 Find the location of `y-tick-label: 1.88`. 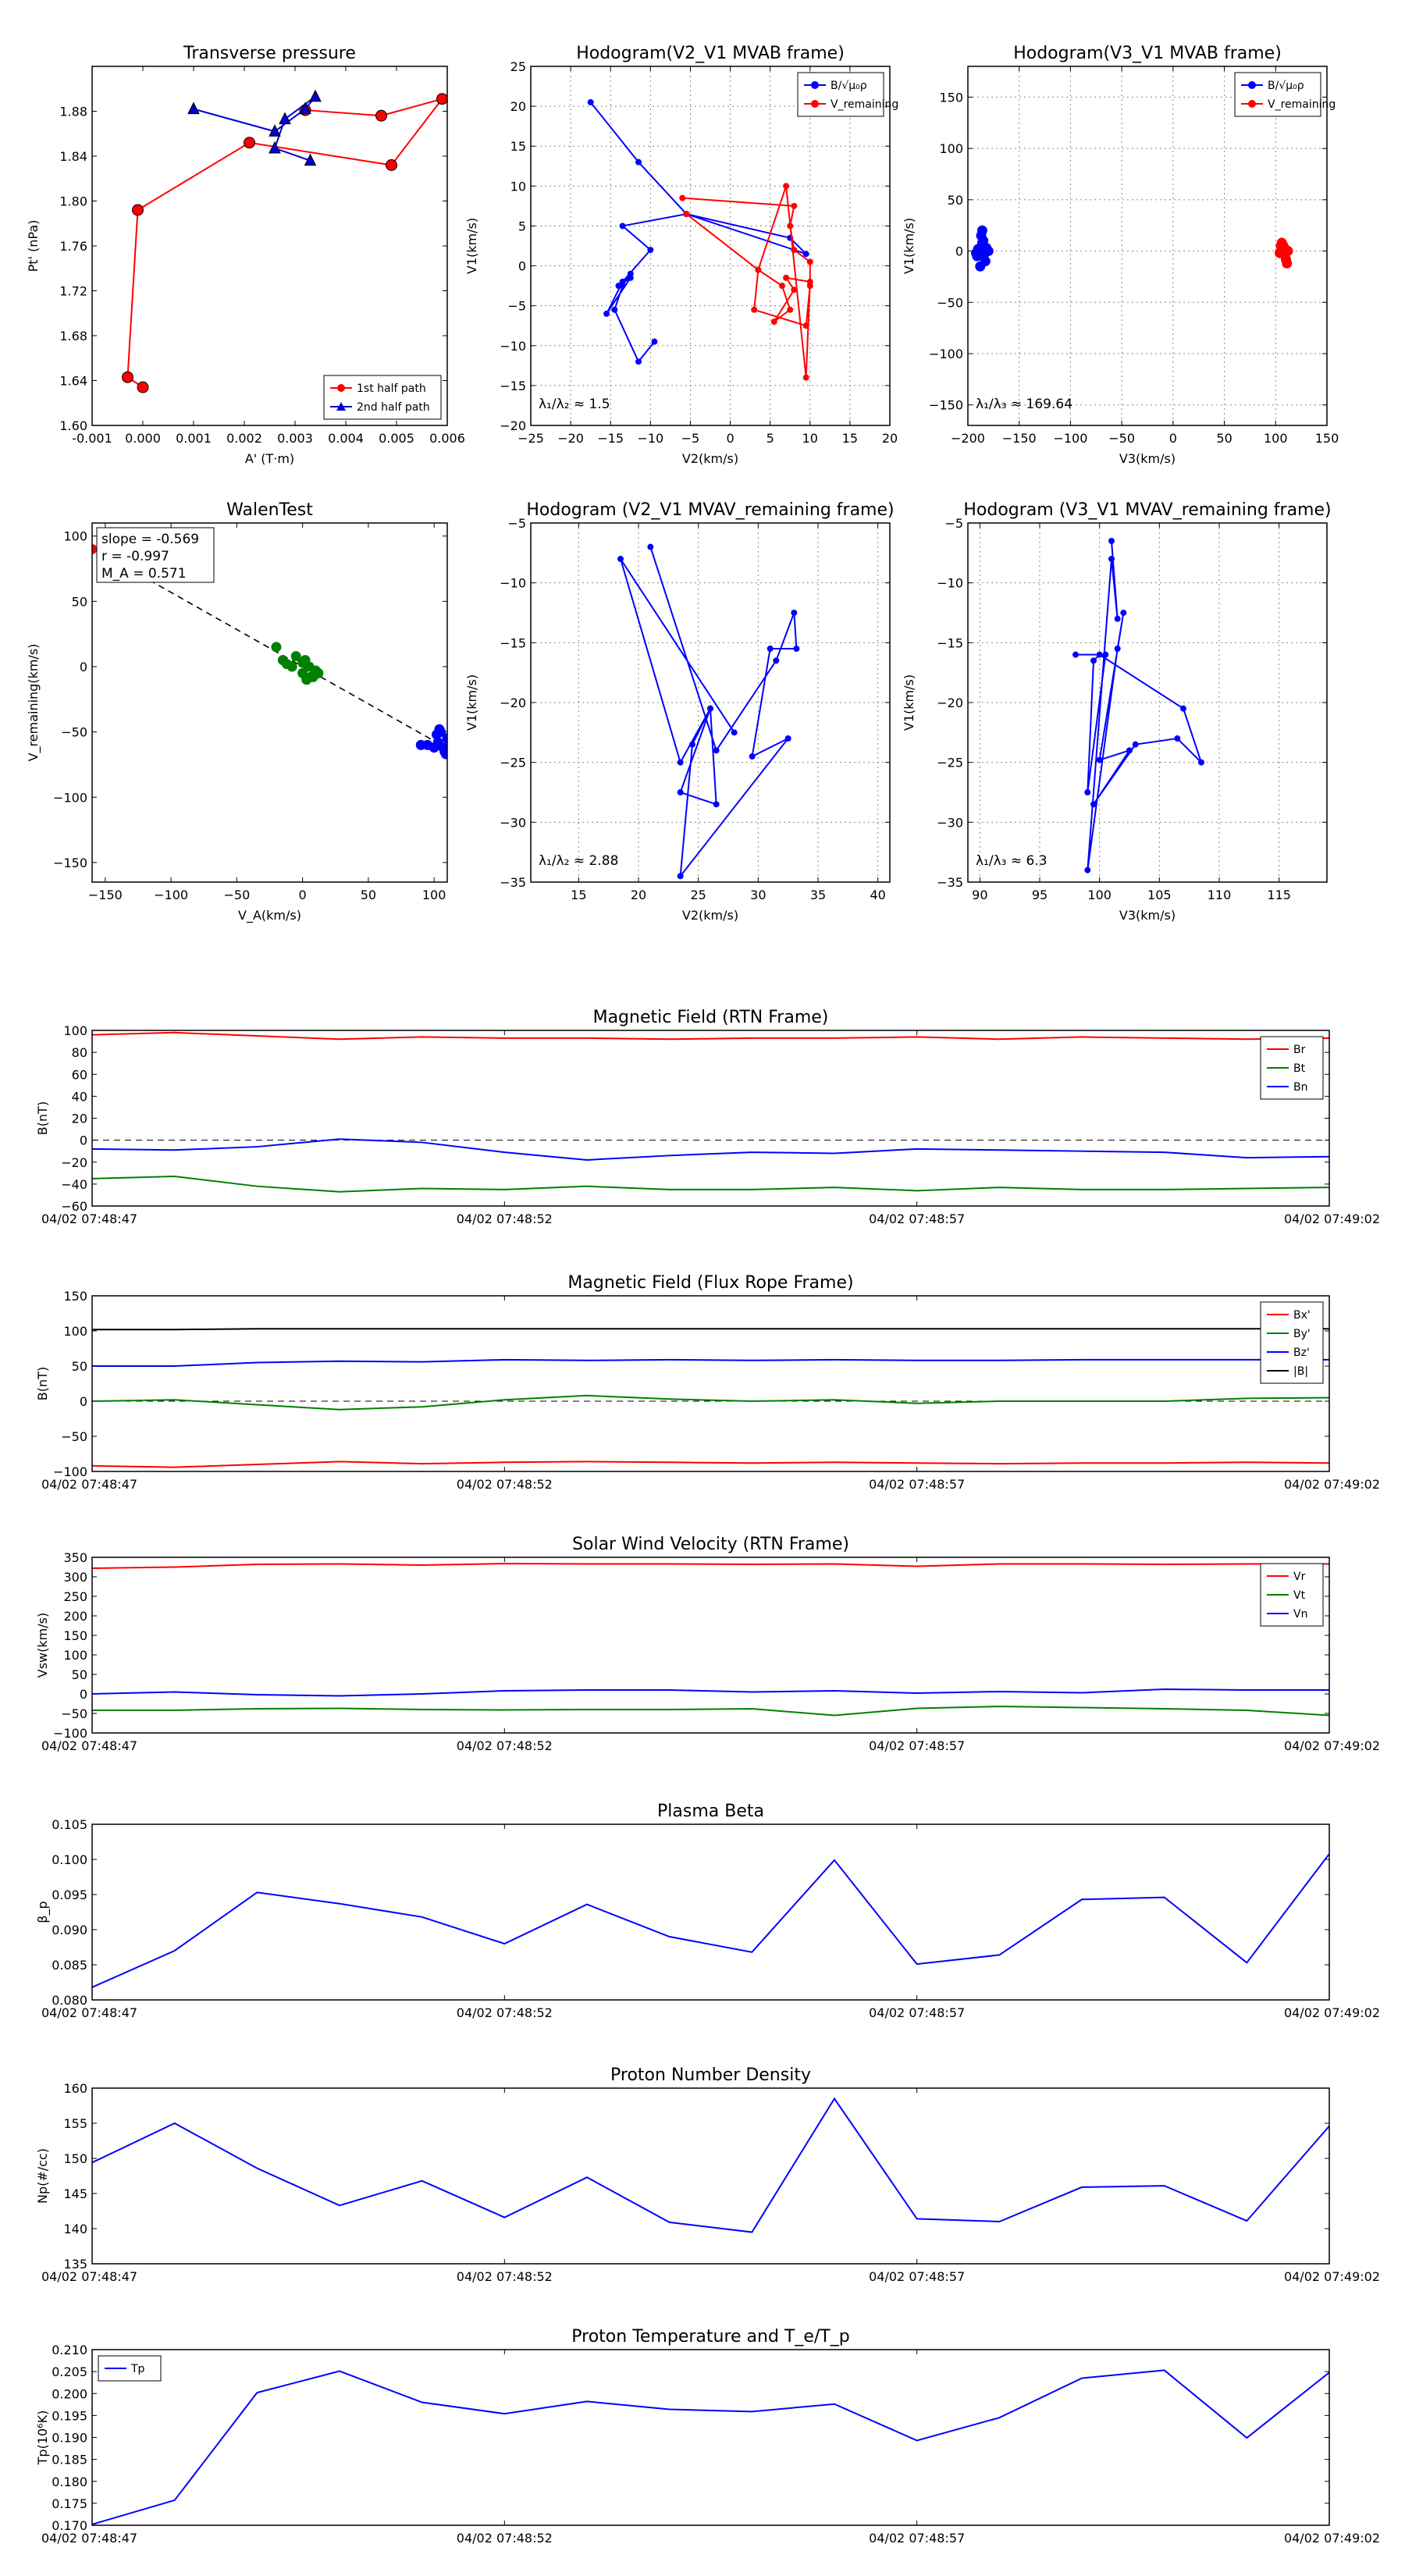

y-tick-label: 1.88 is located at coordinates (73, 112).